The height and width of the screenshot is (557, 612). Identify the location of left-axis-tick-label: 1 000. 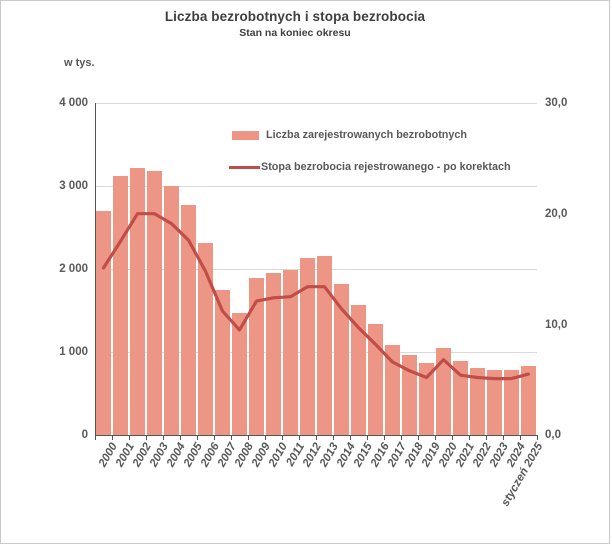
(73, 352).